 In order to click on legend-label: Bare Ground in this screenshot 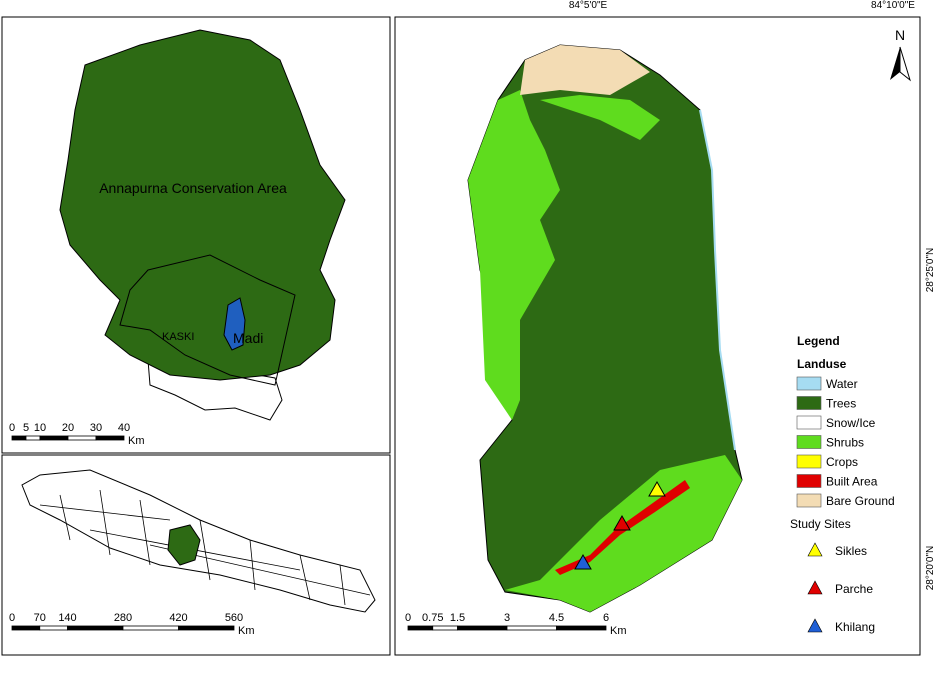, I will do `click(860, 501)`.